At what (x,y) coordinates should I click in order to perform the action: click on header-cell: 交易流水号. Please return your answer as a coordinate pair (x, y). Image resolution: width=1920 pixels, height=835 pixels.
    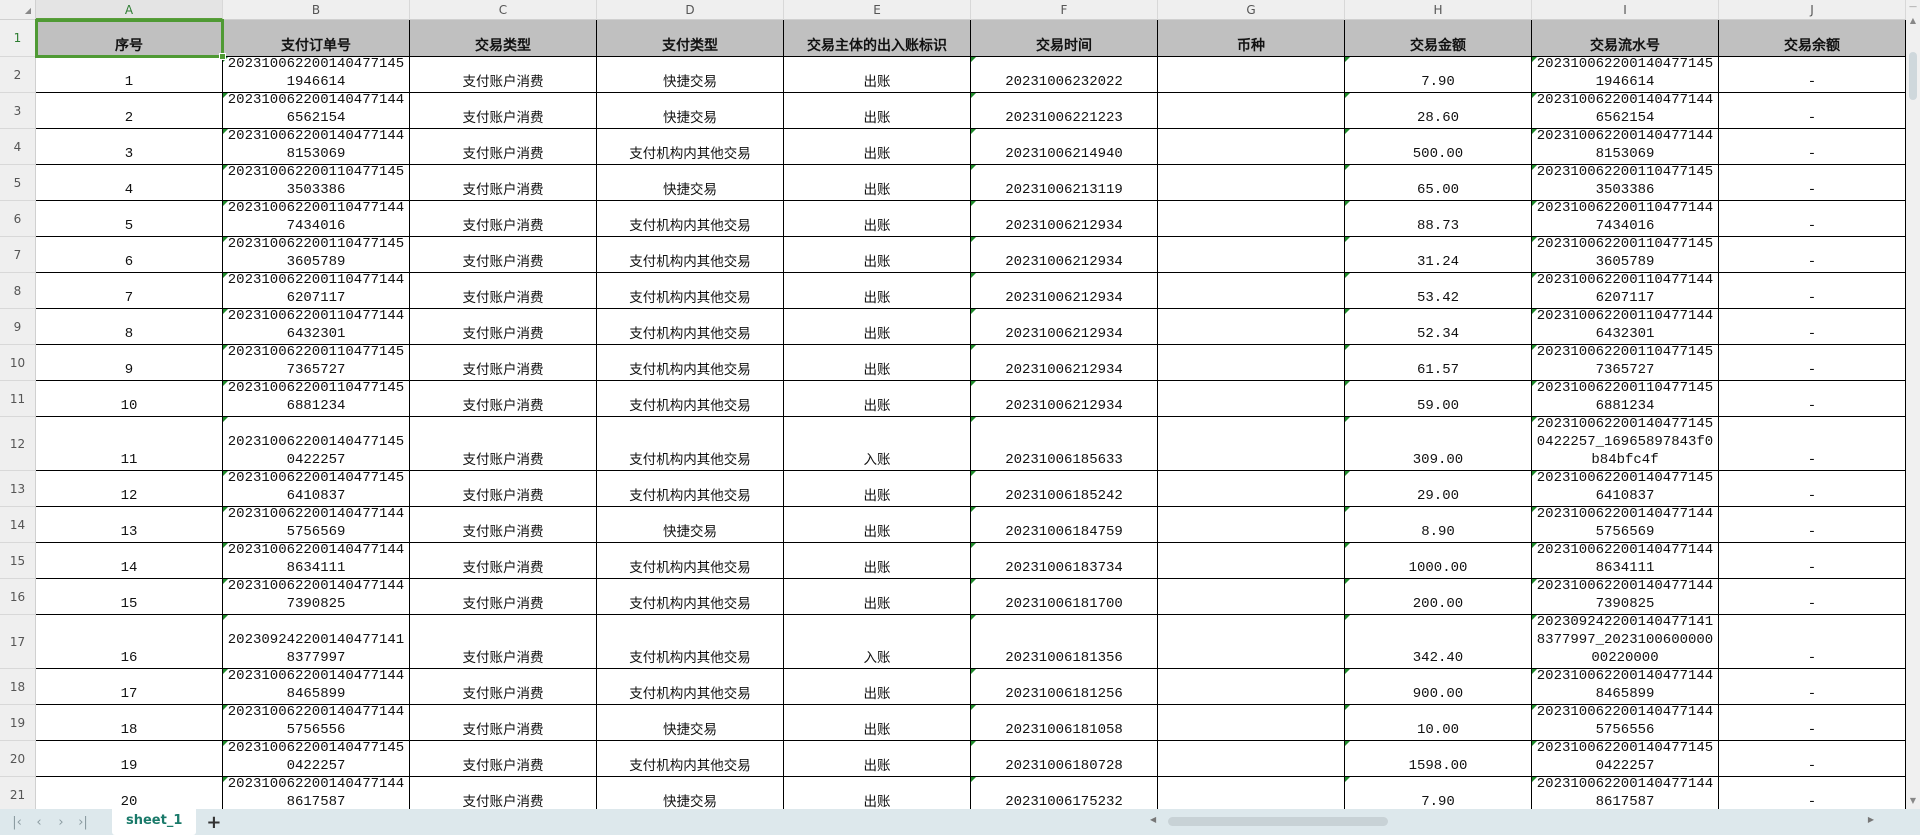
    Looking at the image, I should click on (1625, 38).